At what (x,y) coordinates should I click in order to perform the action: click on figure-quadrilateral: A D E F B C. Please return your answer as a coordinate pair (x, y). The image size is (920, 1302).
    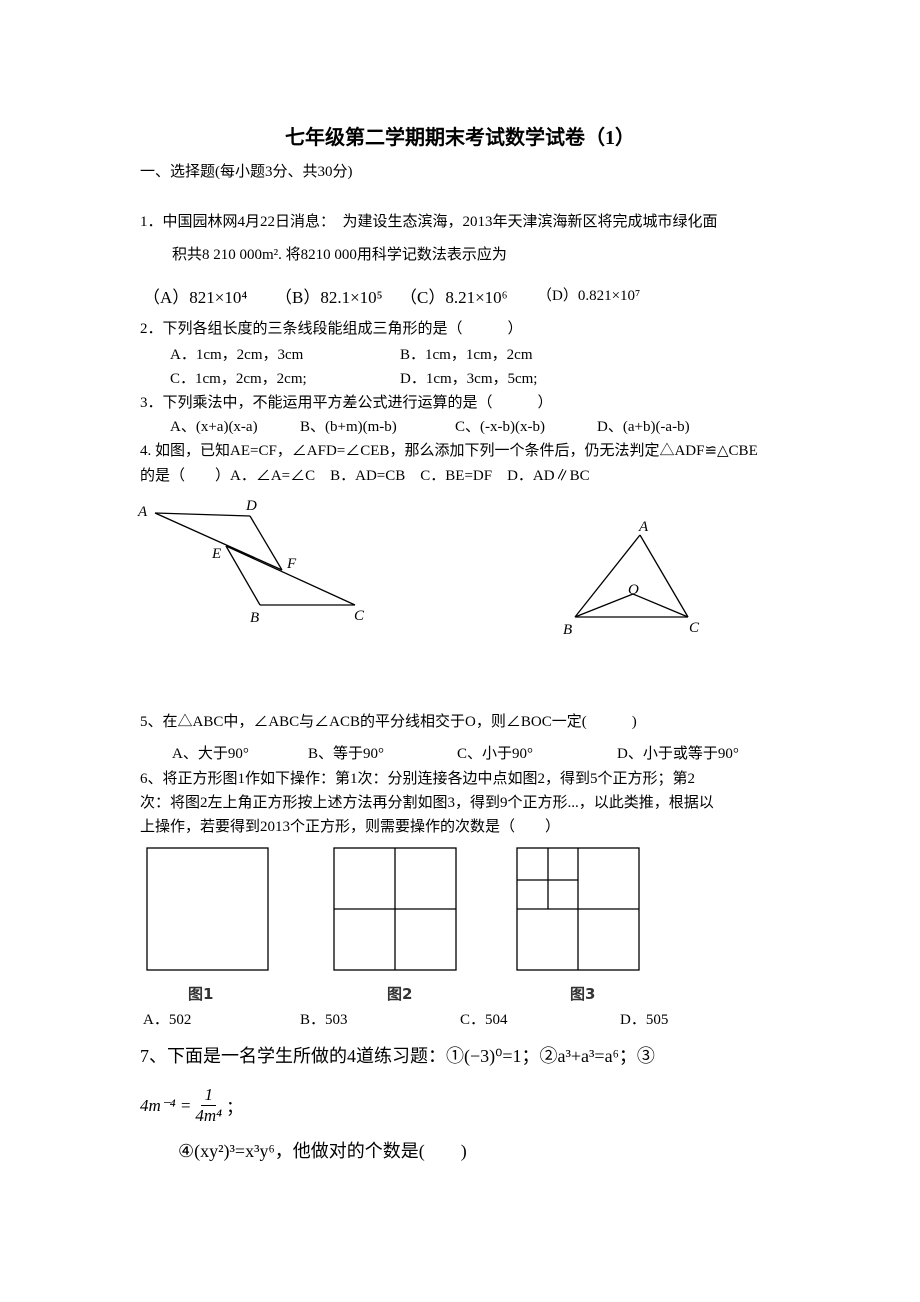
    Looking at the image, I should click on (251, 562).